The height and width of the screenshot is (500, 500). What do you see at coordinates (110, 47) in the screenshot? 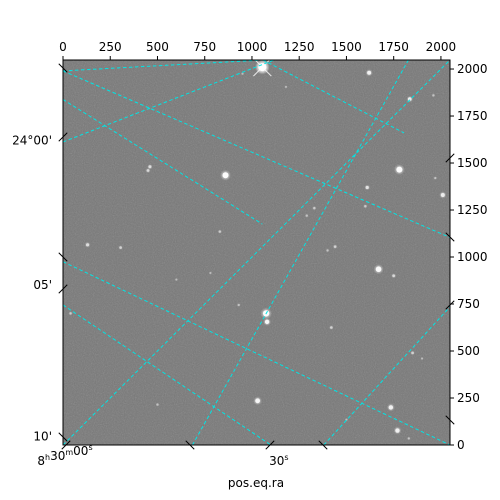
I see `x-tick-label: 250` at bounding box center [110, 47].